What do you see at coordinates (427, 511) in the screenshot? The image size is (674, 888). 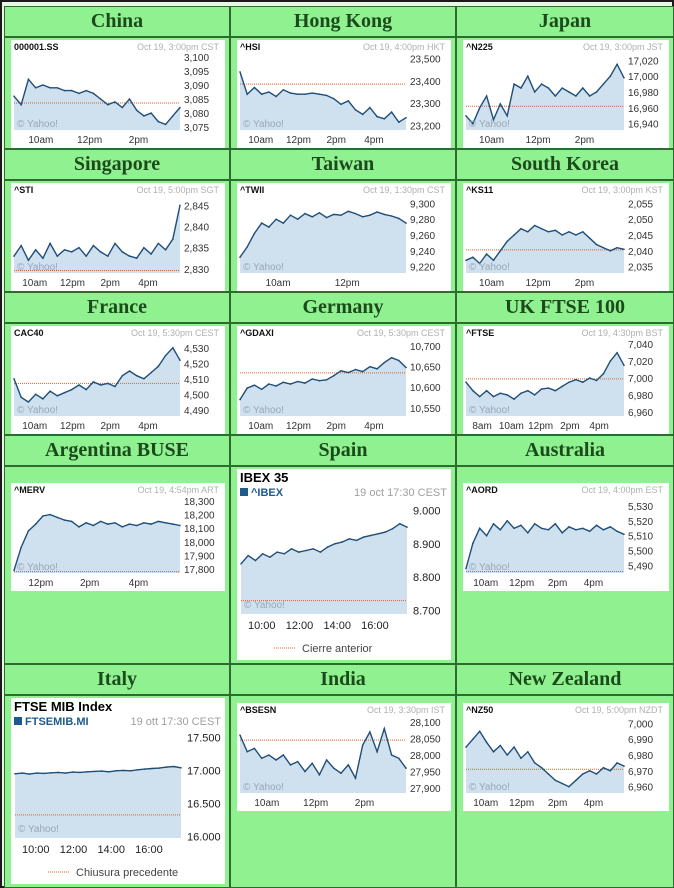 I see `y-tick-label: 9.000` at bounding box center [427, 511].